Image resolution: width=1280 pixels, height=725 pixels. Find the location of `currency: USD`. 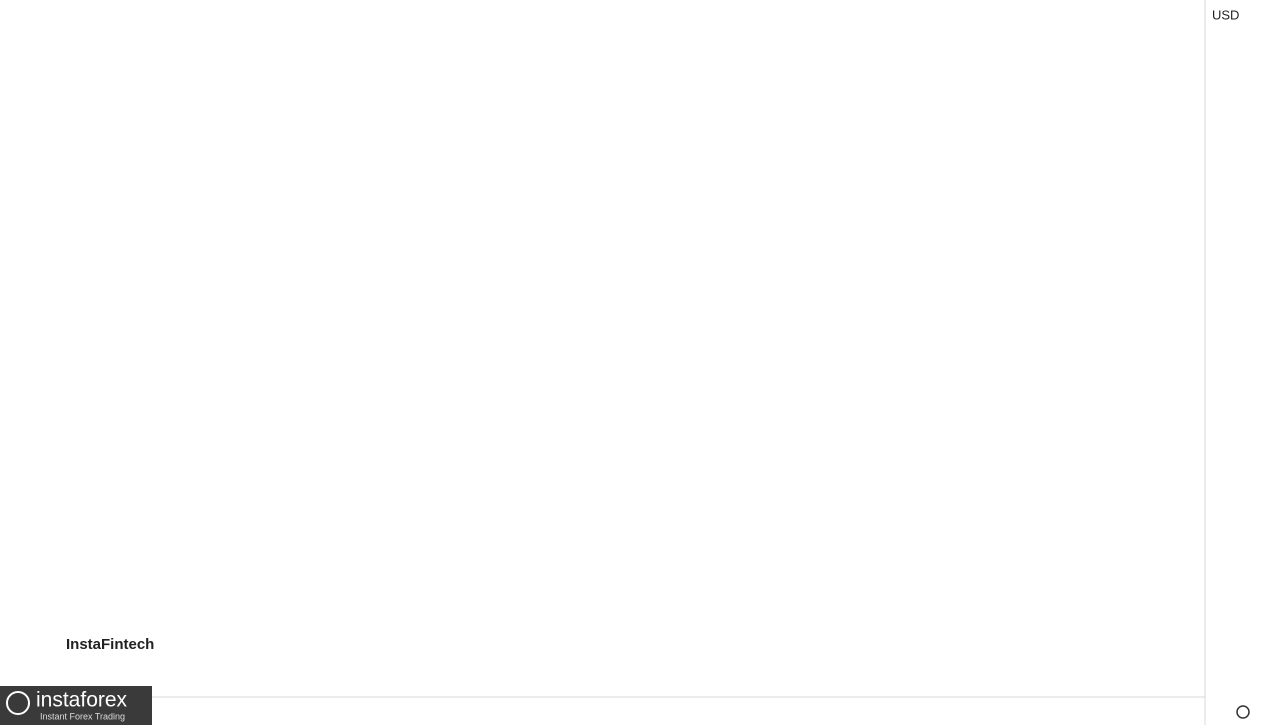

currency: USD is located at coordinates (1225, 14).